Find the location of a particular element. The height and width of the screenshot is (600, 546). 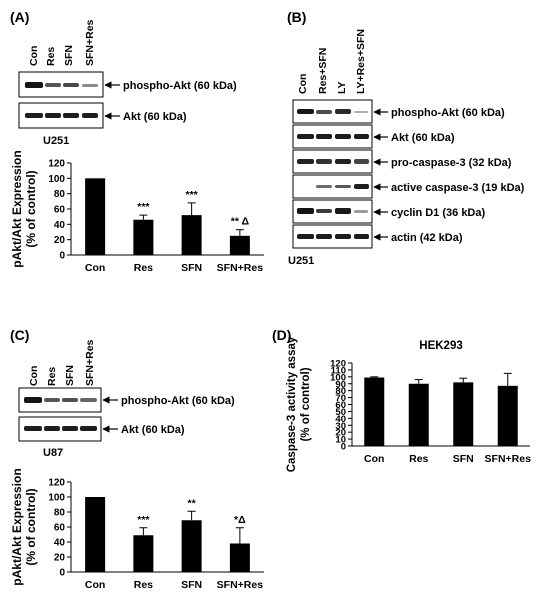

y-tick-label: 60 is located at coordinates (60, 210).